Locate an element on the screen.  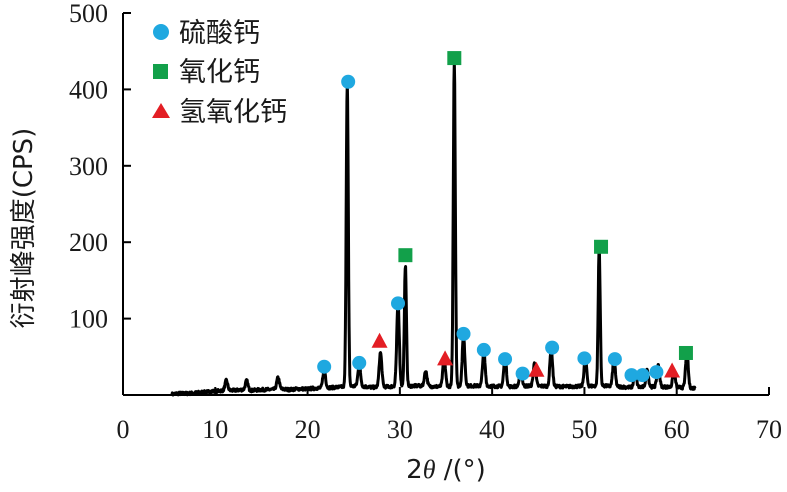
y-tick-label: 200 is located at coordinates (88, 242).